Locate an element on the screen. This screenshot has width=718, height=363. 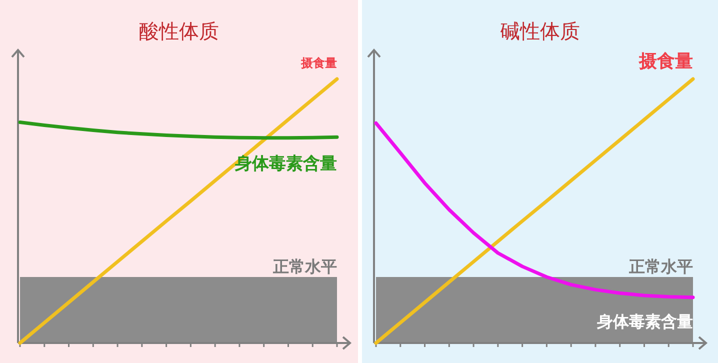
chart-title: 酸性体质 is located at coordinates (179, 31).